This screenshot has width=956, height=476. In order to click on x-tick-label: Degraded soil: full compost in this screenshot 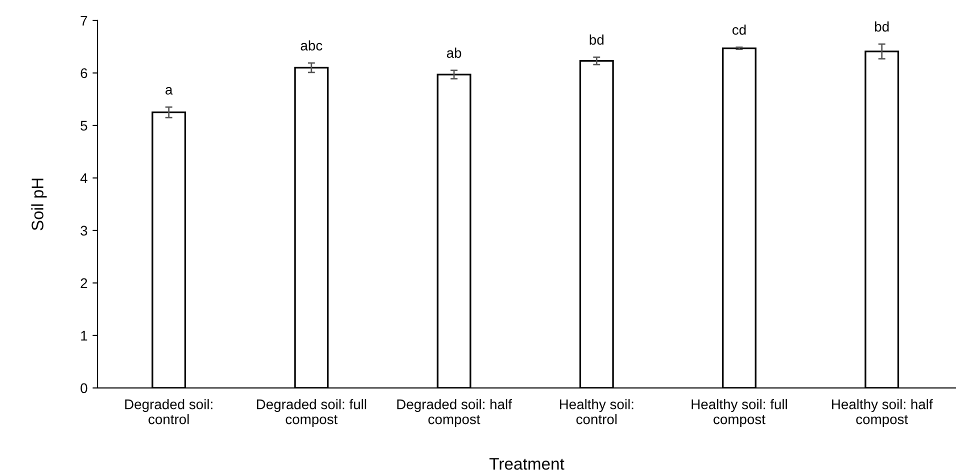, I will do `click(311, 413)`.